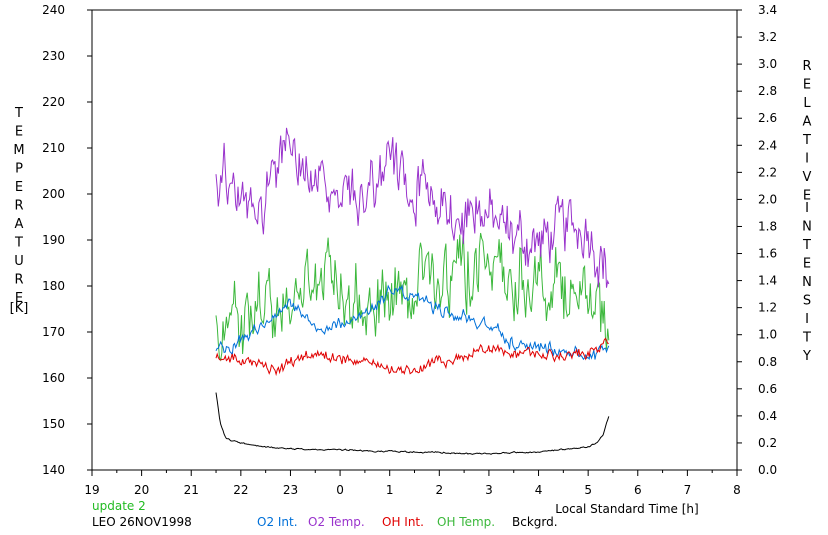  Describe the element at coordinates (53, 286) in the screenshot. I see `left-tick-label: 180` at that location.